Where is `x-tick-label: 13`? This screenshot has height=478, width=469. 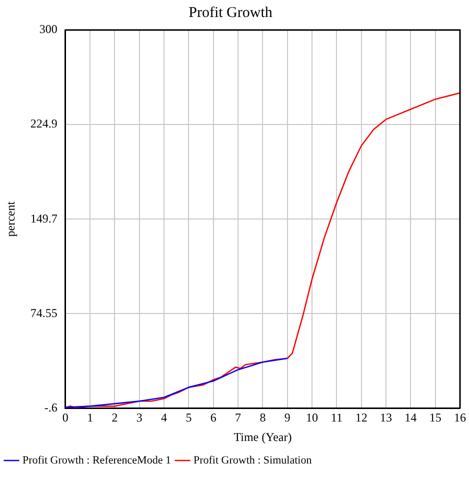 x-tick-label: 13 is located at coordinates (386, 417).